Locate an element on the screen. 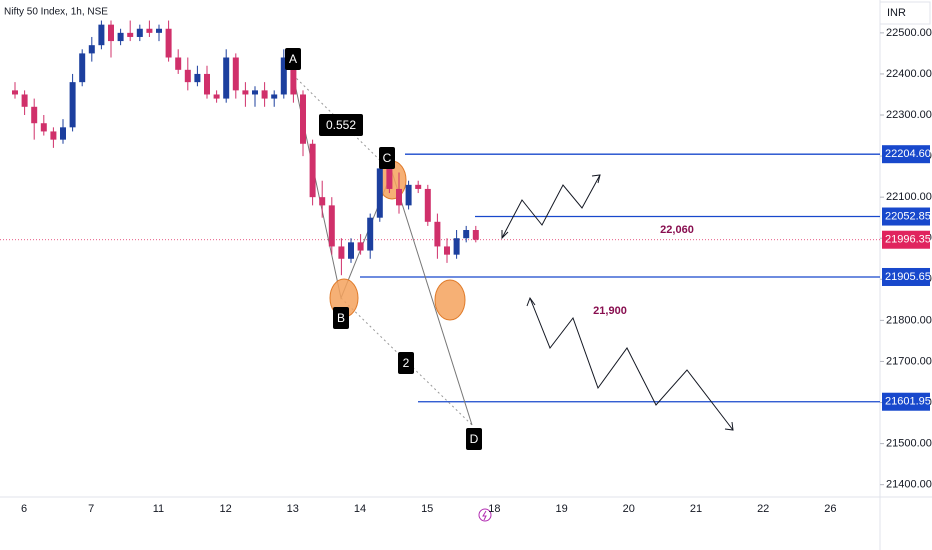  event-icon is located at coordinates (485, 515).